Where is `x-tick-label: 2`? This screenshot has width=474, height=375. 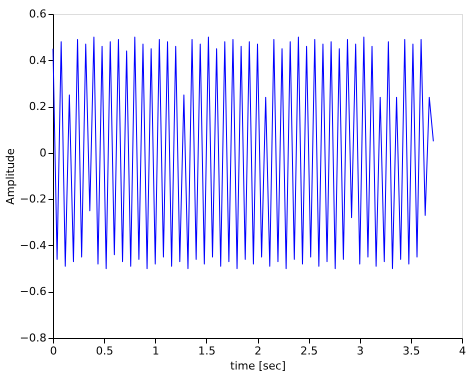 x-tick-label: 2 is located at coordinates (258, 351).